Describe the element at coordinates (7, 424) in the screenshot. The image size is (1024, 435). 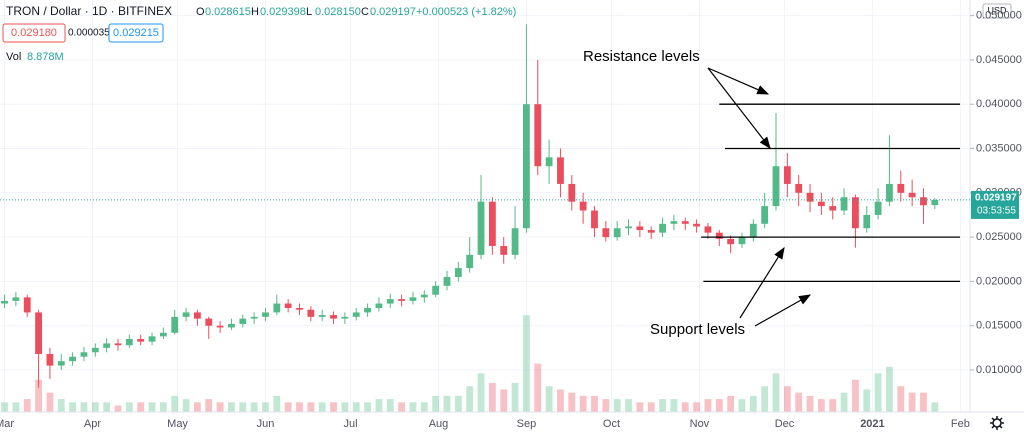
I see `x-tick-label: Mar` at that location.